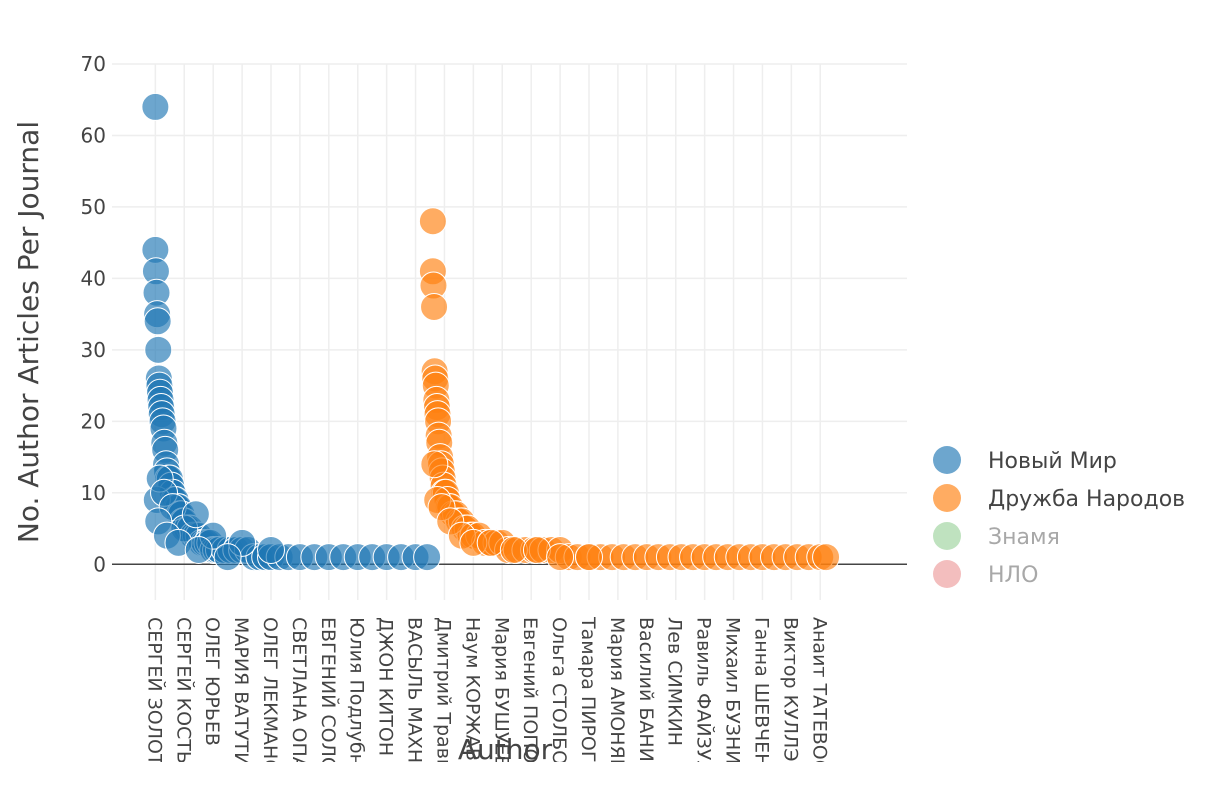  I want to click on x-tick-label: ДЖОН КИТОН, so click(386, 686).